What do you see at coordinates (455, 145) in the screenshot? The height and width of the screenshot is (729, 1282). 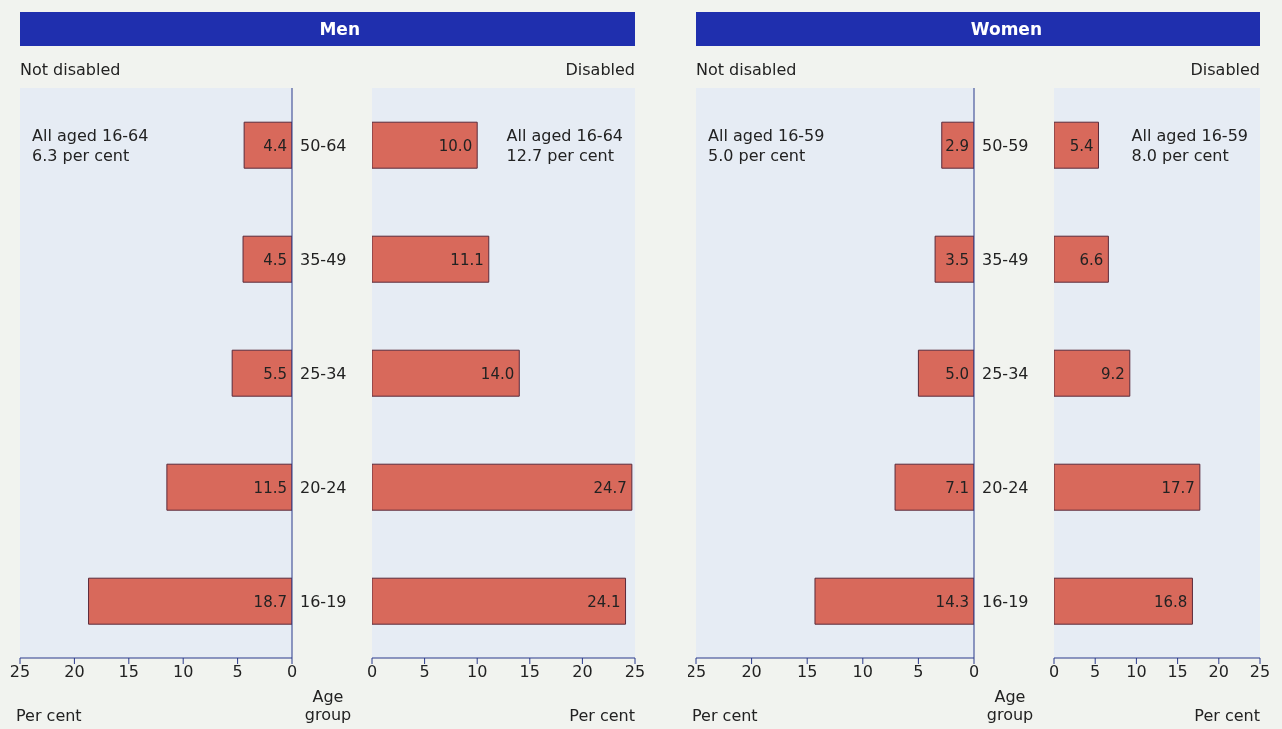 I see `data-label: 10.0` at bounding box center [455, 145].